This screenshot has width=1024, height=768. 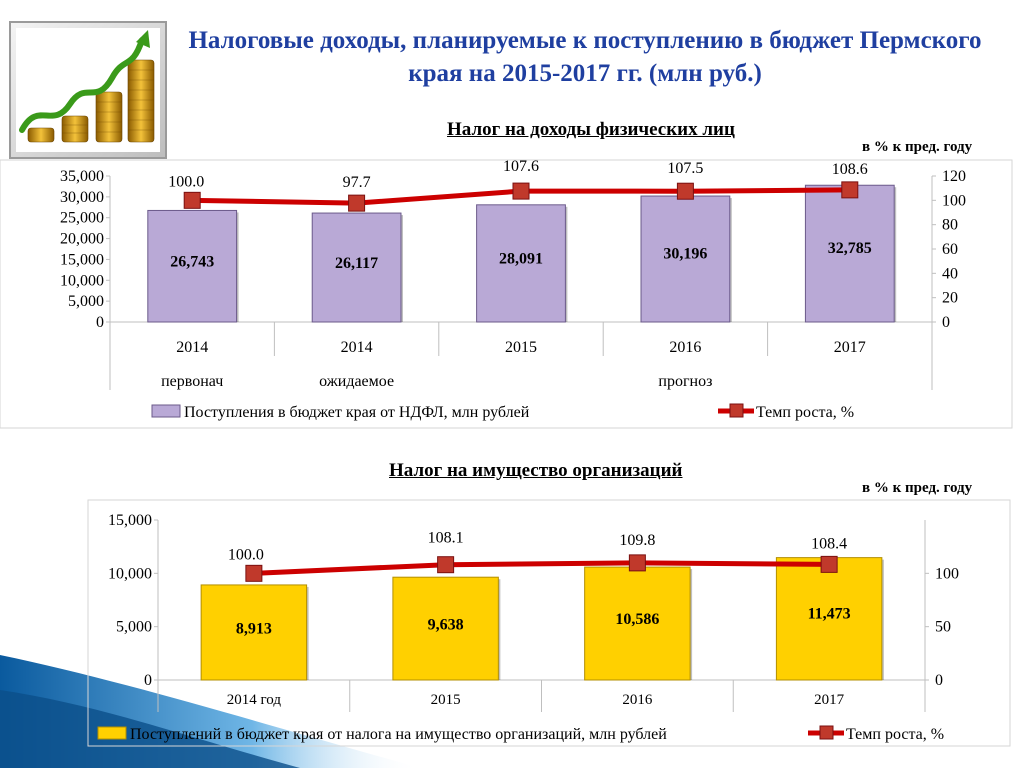 What do you see at coordinates (186, 181) in the screenshot?
I see `chart1-growth-label: 100.0` at bounding box center [186, 181].